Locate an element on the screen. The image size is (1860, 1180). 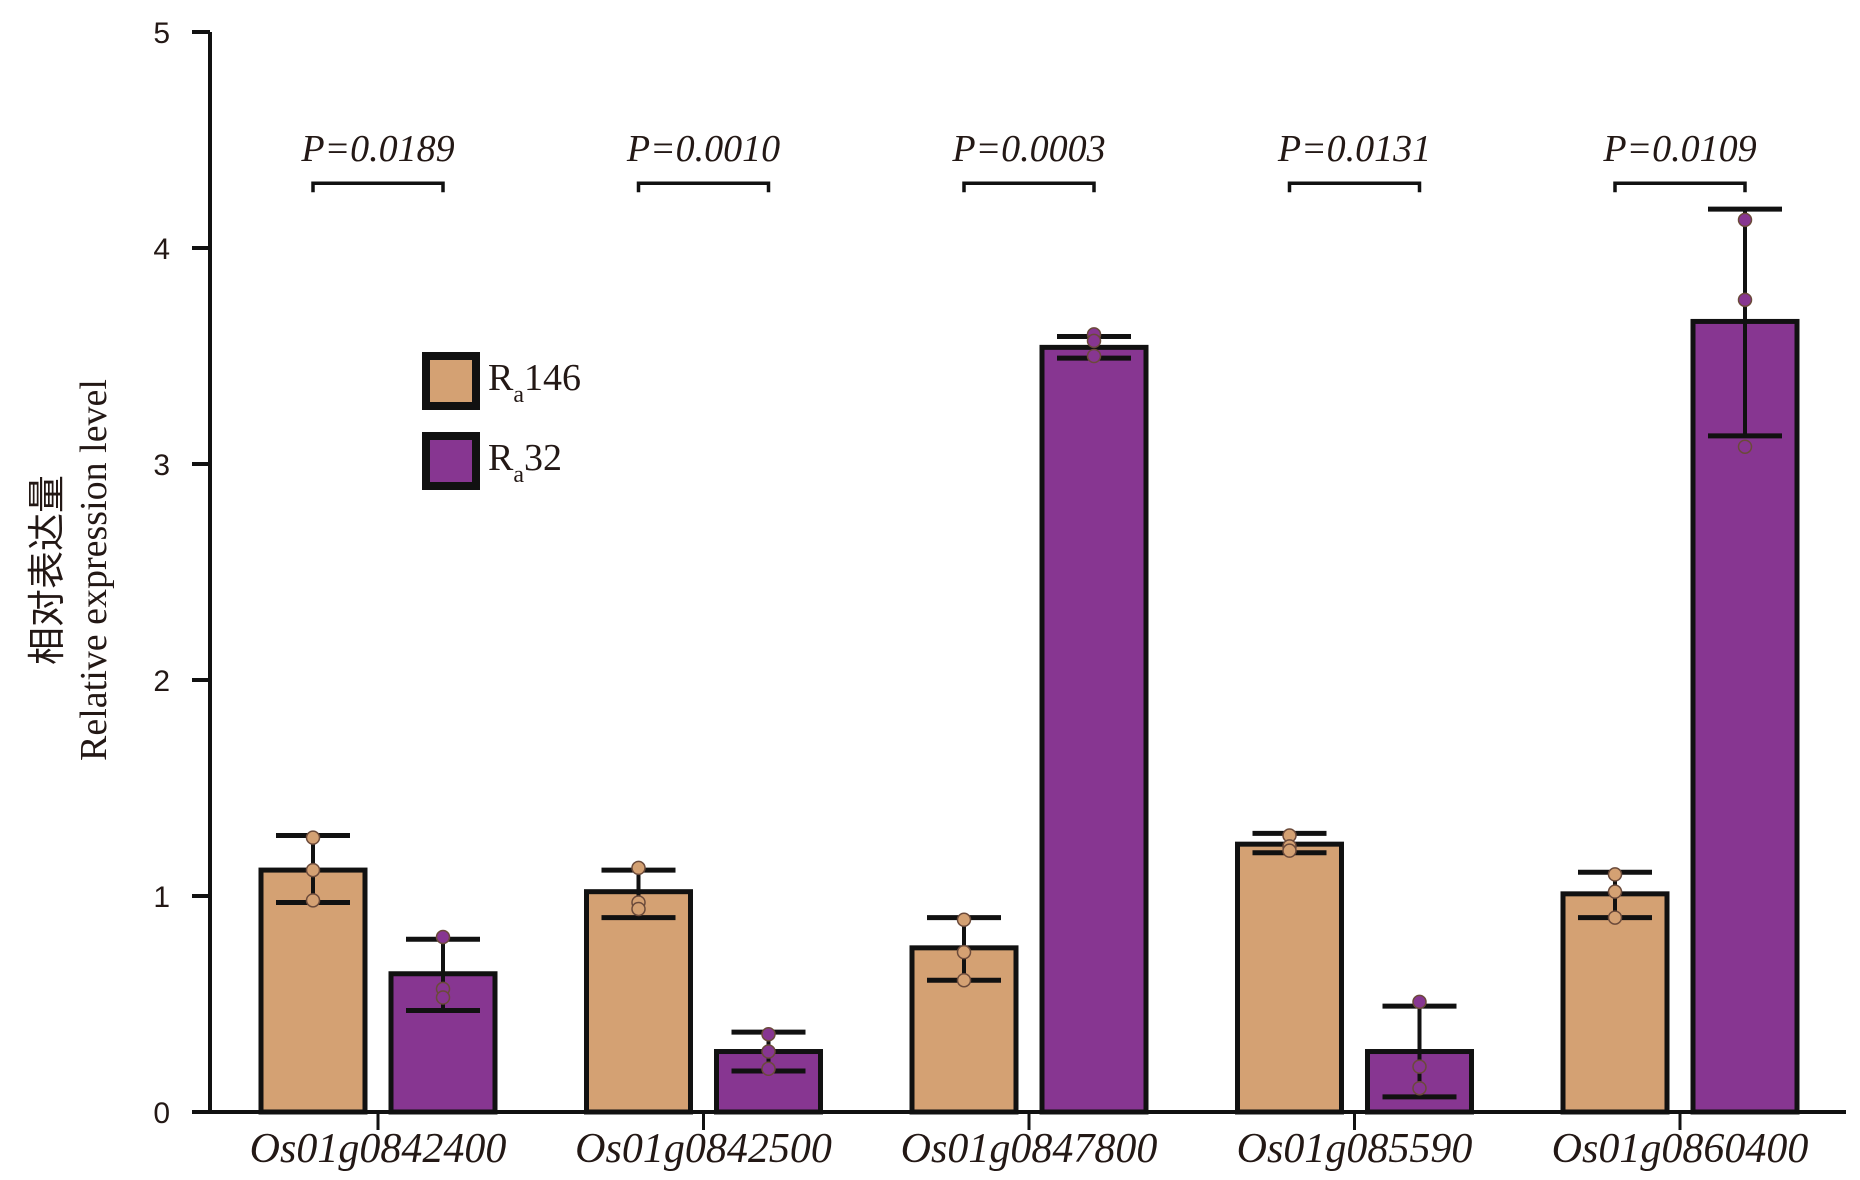
p-value-label: P=0.0189 is located at coordinates (377, 149).